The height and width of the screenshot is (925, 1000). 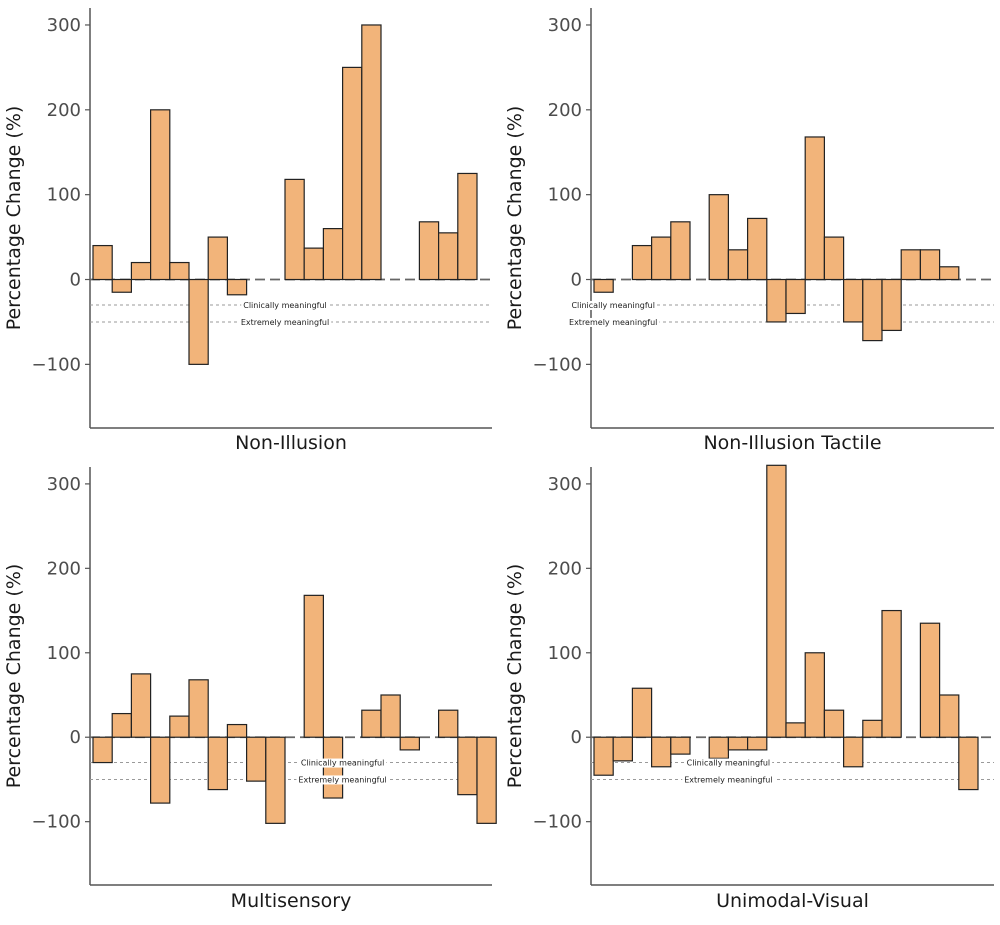 What do you see at coordinates (792, 901) in the screenshot?
I see `x-axis-title: Unimodal-Visual` at bounding box center [792, 901].